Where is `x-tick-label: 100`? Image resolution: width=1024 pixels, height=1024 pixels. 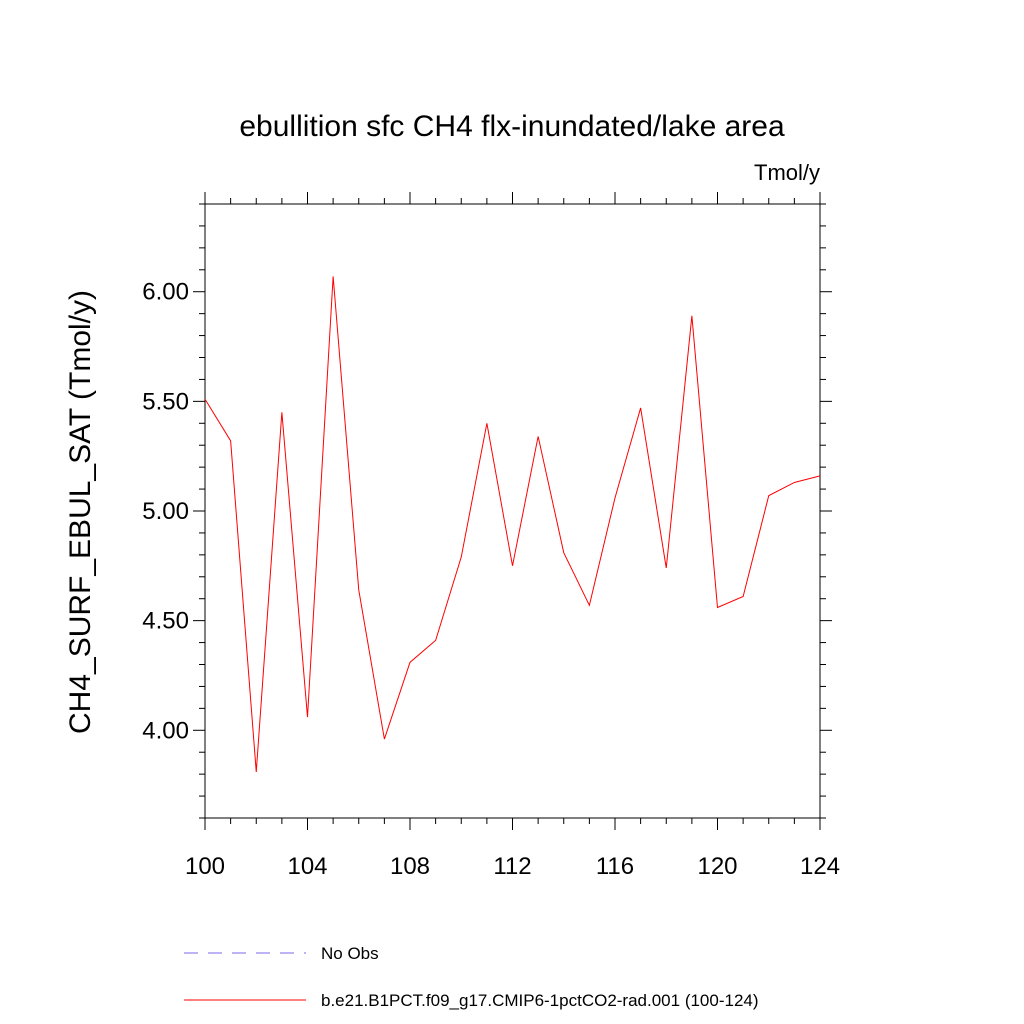
x-tick-label: 100 is located at coordinates (205, 866).